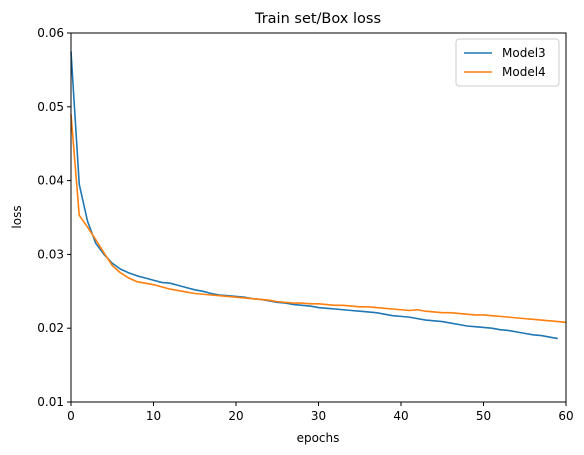  I want to click on x-tick-label: 20, so click(235, 416).